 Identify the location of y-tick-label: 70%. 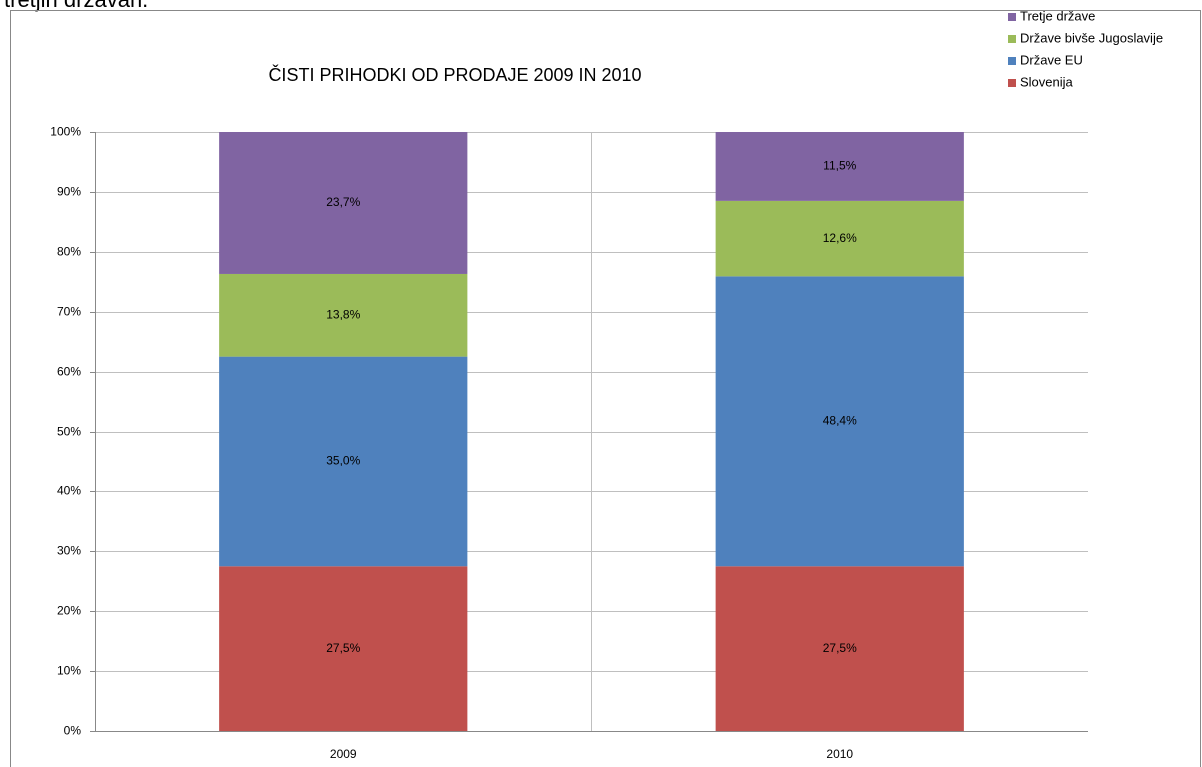
(69, 312).